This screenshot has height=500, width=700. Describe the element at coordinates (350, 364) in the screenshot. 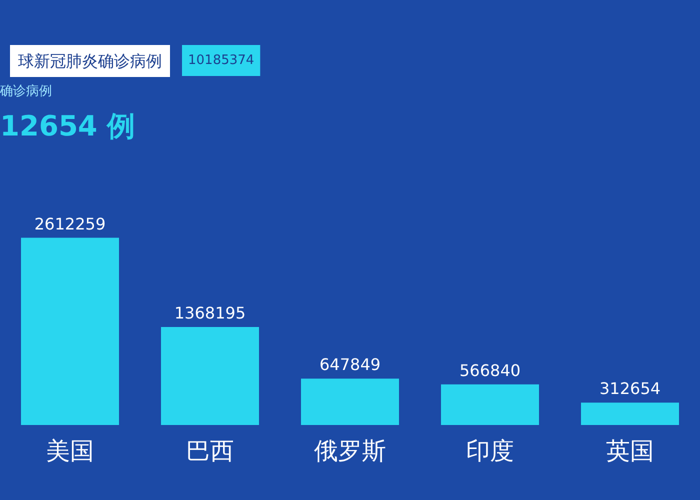

I see `data-label: 647849` at that location.